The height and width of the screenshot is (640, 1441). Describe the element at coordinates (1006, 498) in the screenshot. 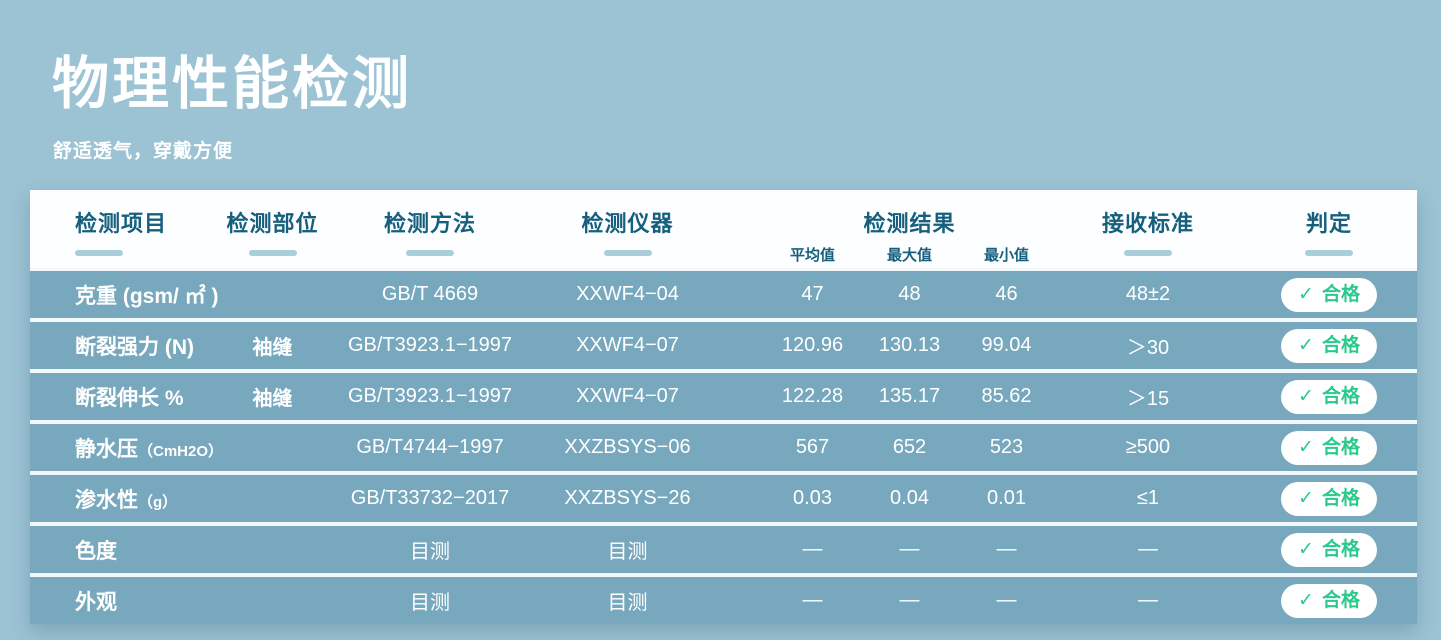

I see `min-value-cell: 0.01` at that location.